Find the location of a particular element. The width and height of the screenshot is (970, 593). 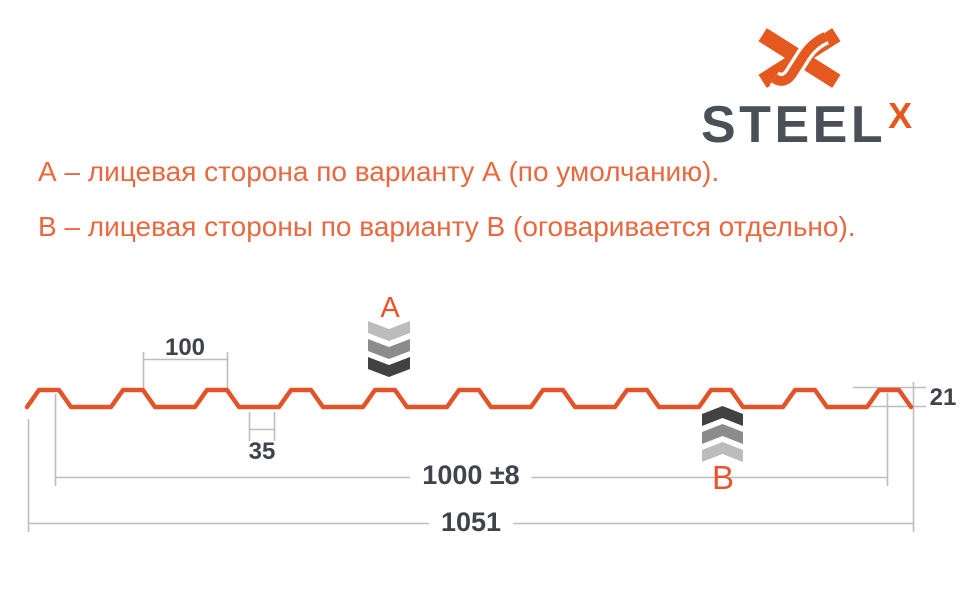

marker-b-label: В is located at coordinates (723, 477).